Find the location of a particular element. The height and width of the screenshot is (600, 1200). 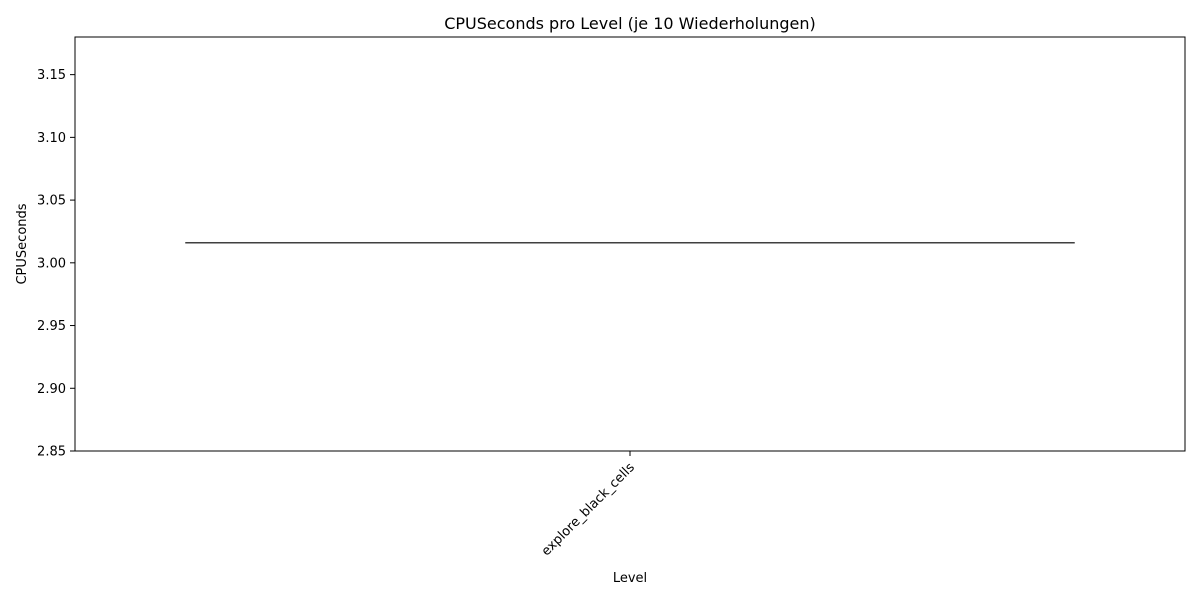

x-axis-ticks: explore_black_cells is located at coordinates (588, 505).